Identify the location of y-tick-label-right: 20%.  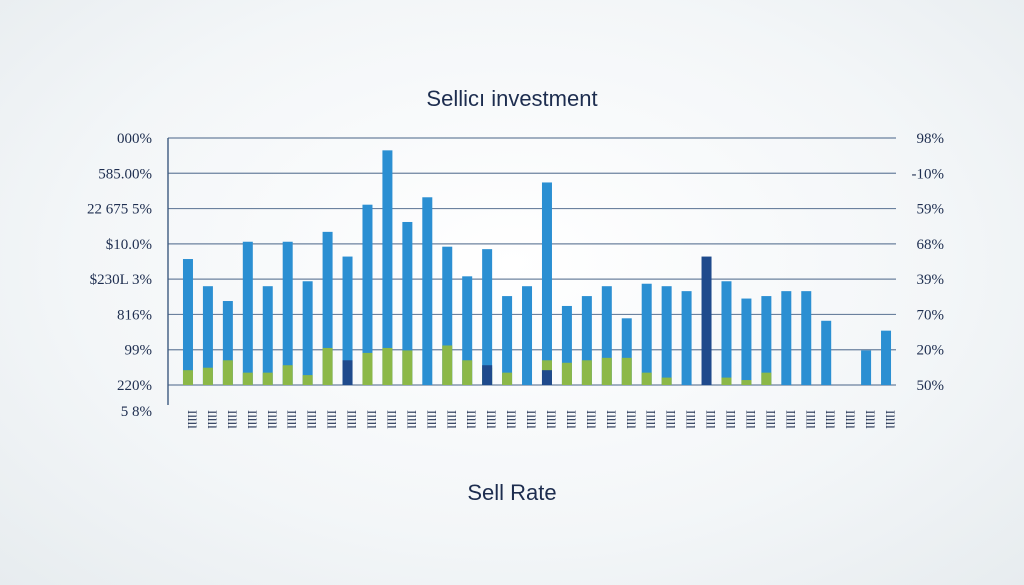
(931, 351).